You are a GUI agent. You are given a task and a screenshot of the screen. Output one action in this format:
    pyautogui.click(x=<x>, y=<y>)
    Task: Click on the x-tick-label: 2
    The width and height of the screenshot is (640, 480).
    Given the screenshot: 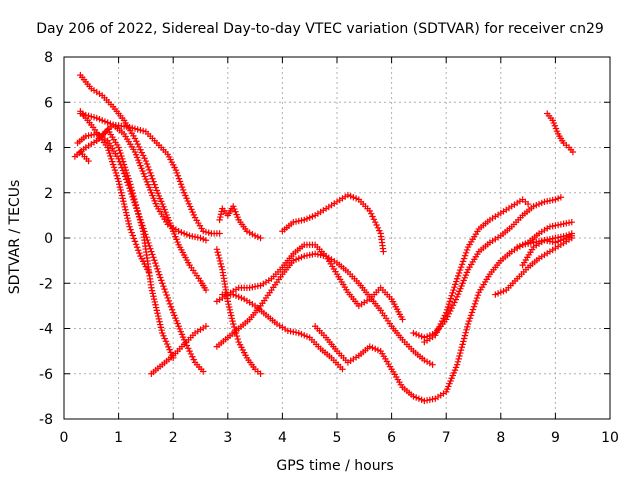 What is the action you would take?
    pyautogui.click(x=173, y=438)
    